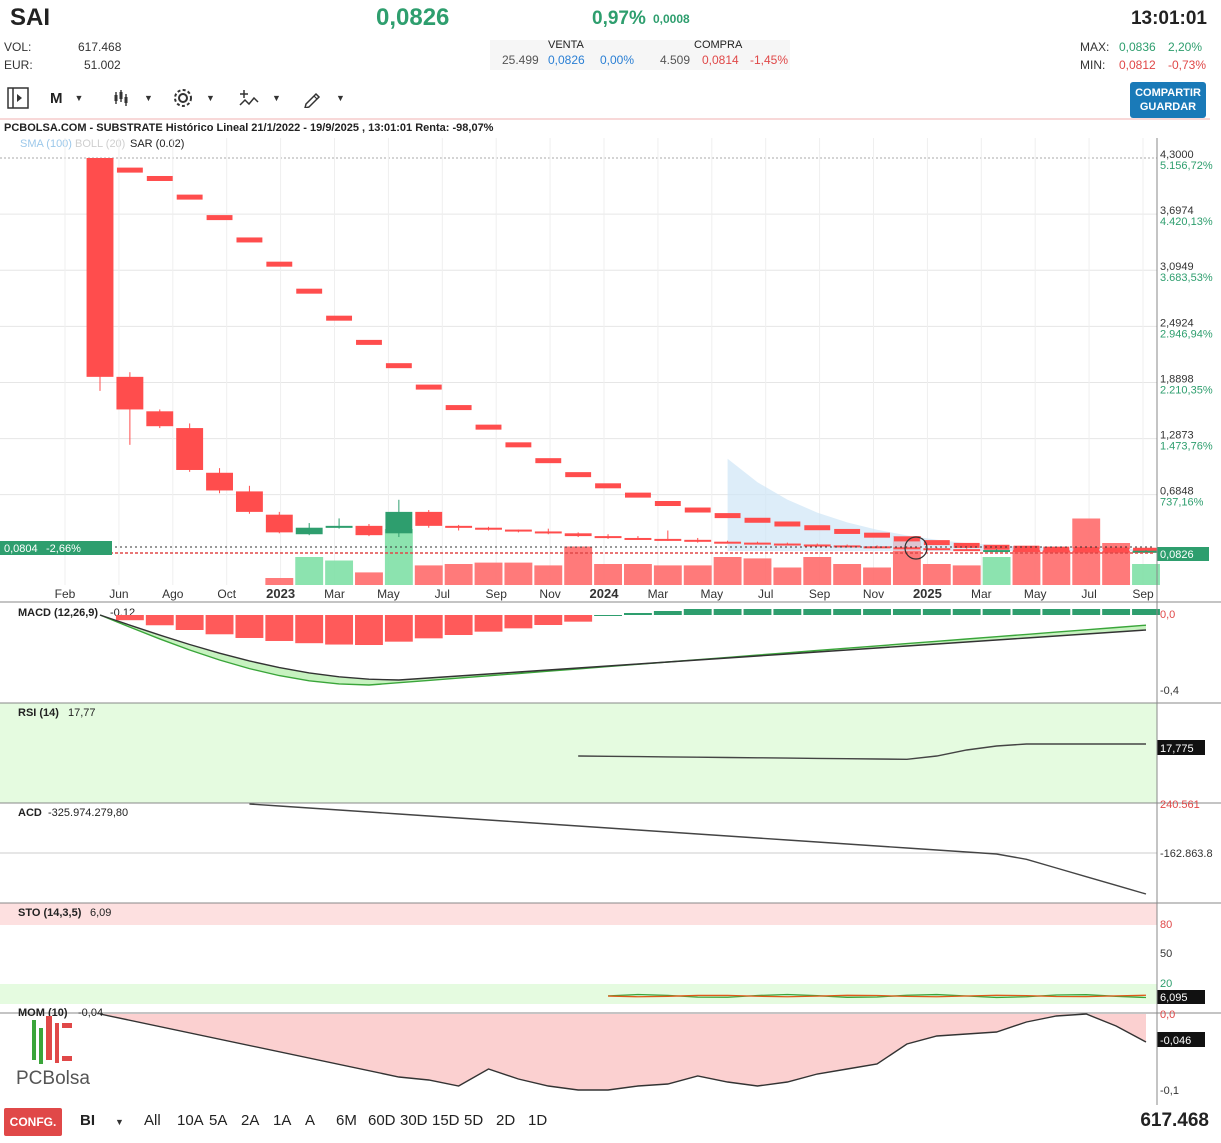  Describe the element at coordinates (474, 1120) in the screenshot. I see `range-button-5d: 5D` at that location.